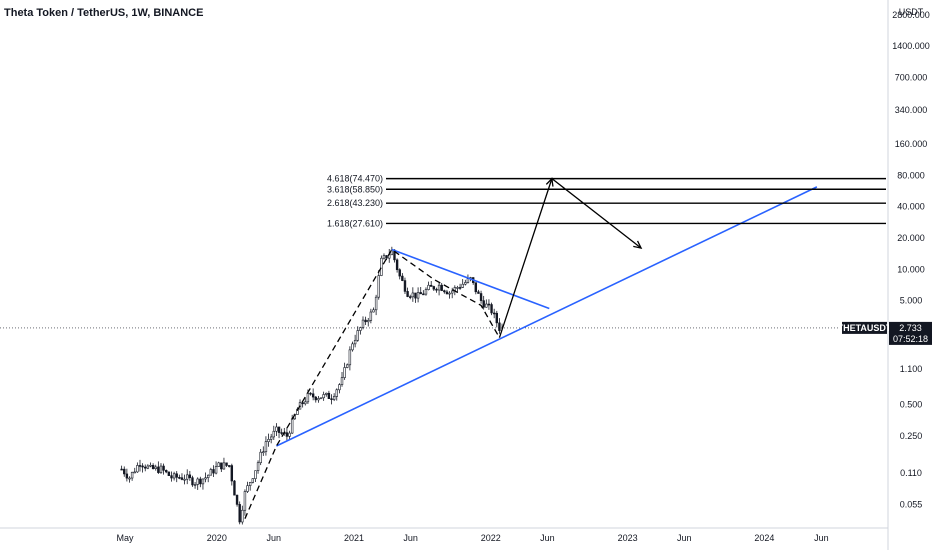  Describe the element at coordinates (638, 244) in the screenshot. I see `projection-arrowhead-down` at that location.